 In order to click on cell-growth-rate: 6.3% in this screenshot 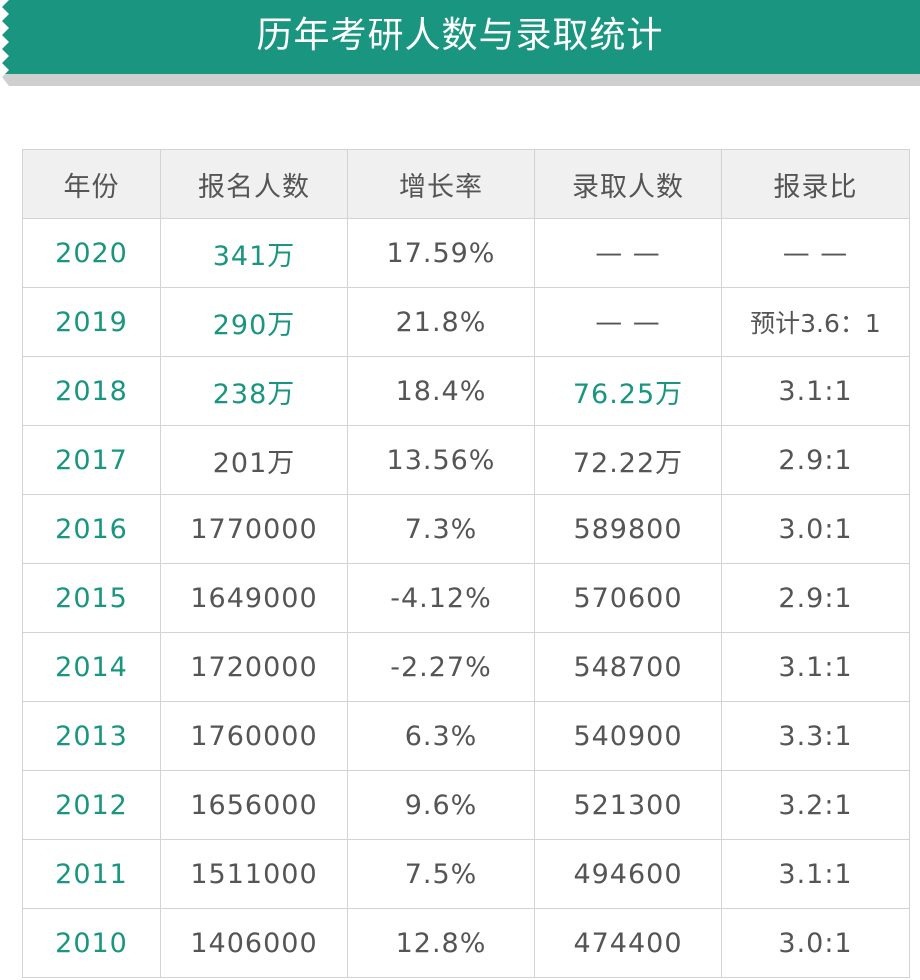, I will do `click(441, 736)`.